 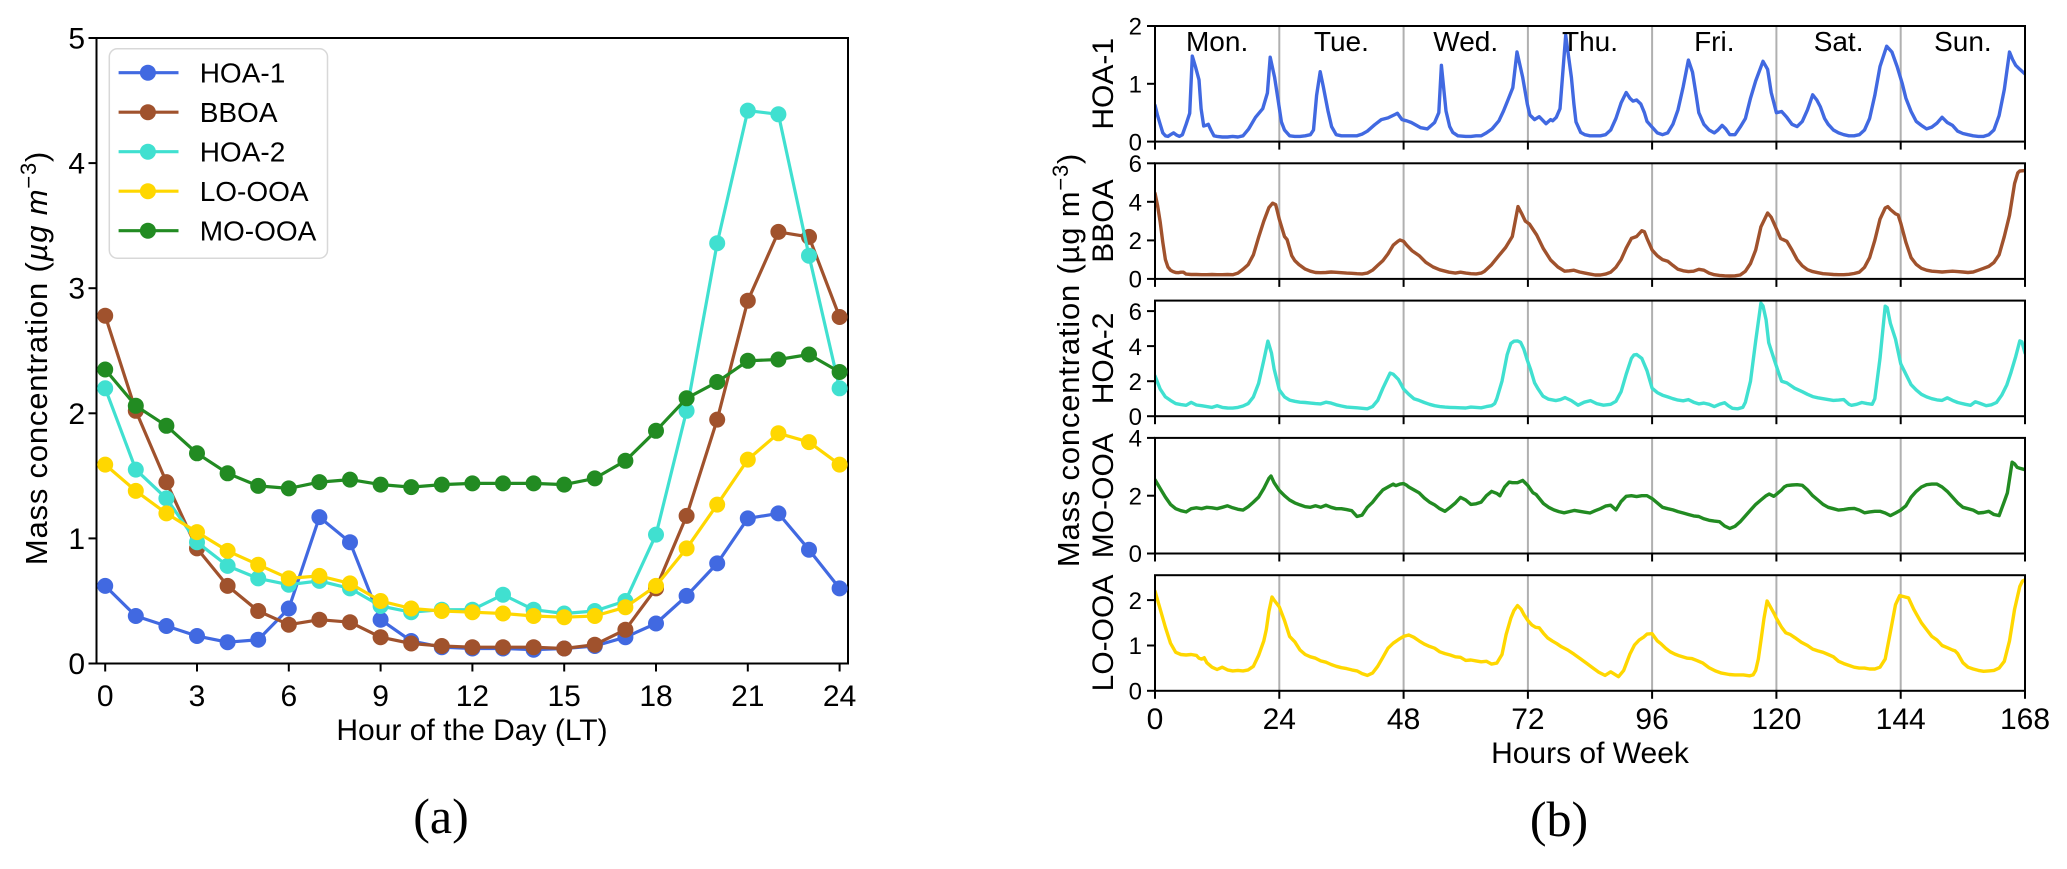 What do you see at coordinates (441, 816) in the screenshot?
I see `svg-text: (a)` at bounding box center [441, 816].